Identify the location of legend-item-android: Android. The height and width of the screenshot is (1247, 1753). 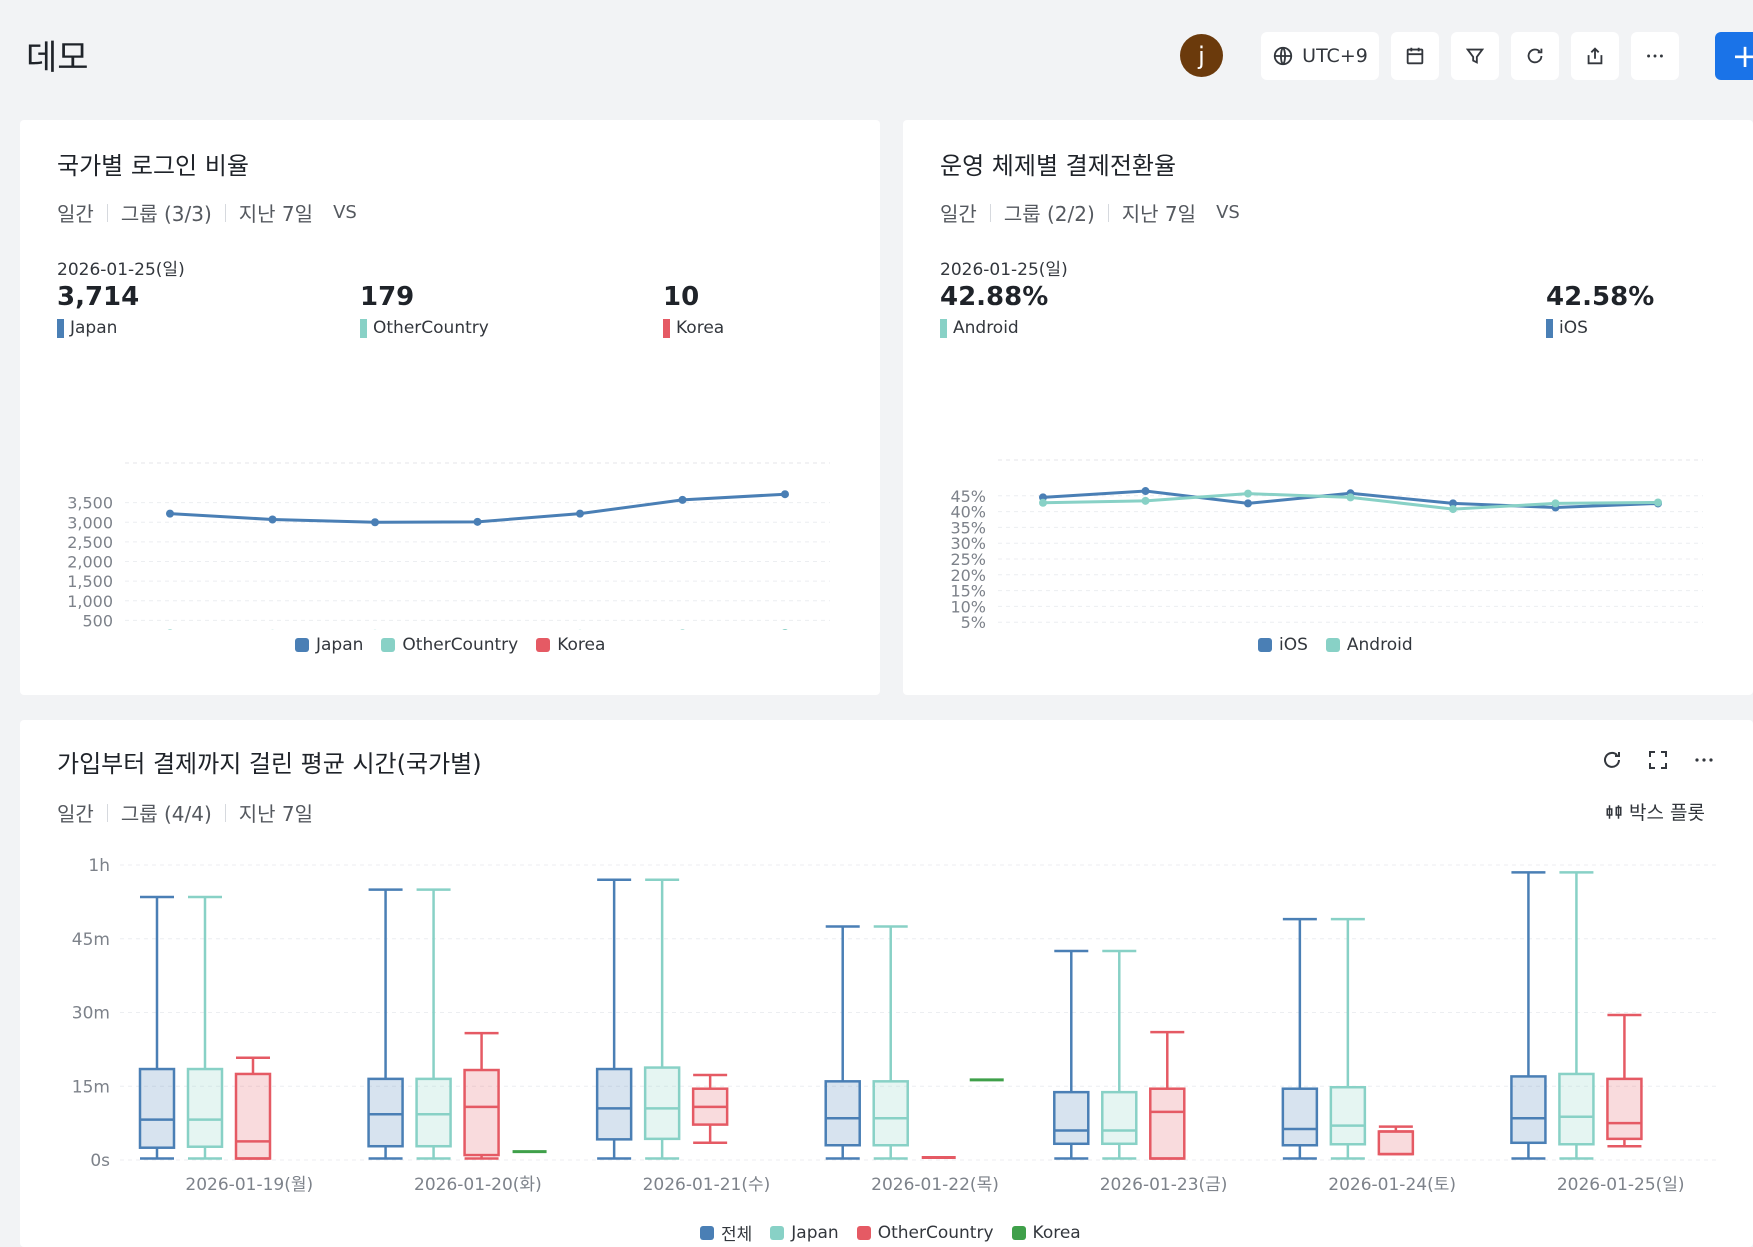
(1369, 645).